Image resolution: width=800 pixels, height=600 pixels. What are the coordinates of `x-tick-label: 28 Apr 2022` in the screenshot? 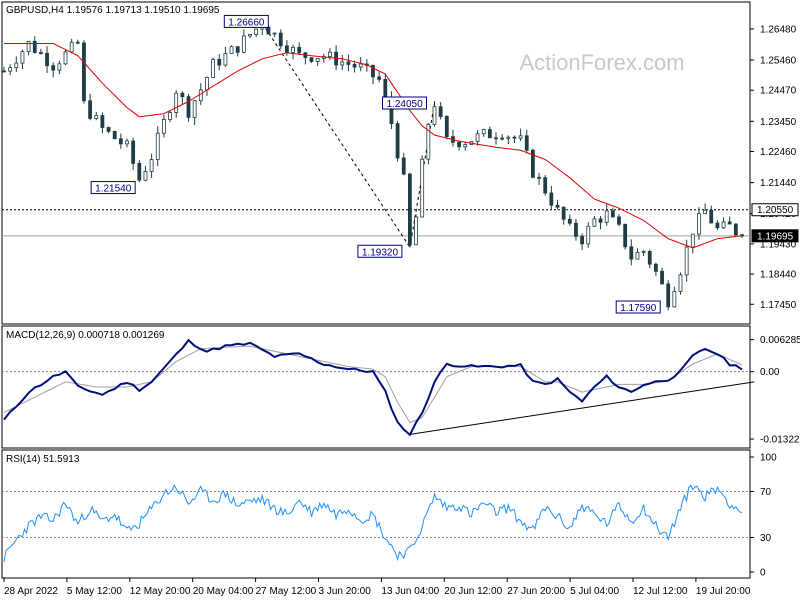 It's located at (31, 591).